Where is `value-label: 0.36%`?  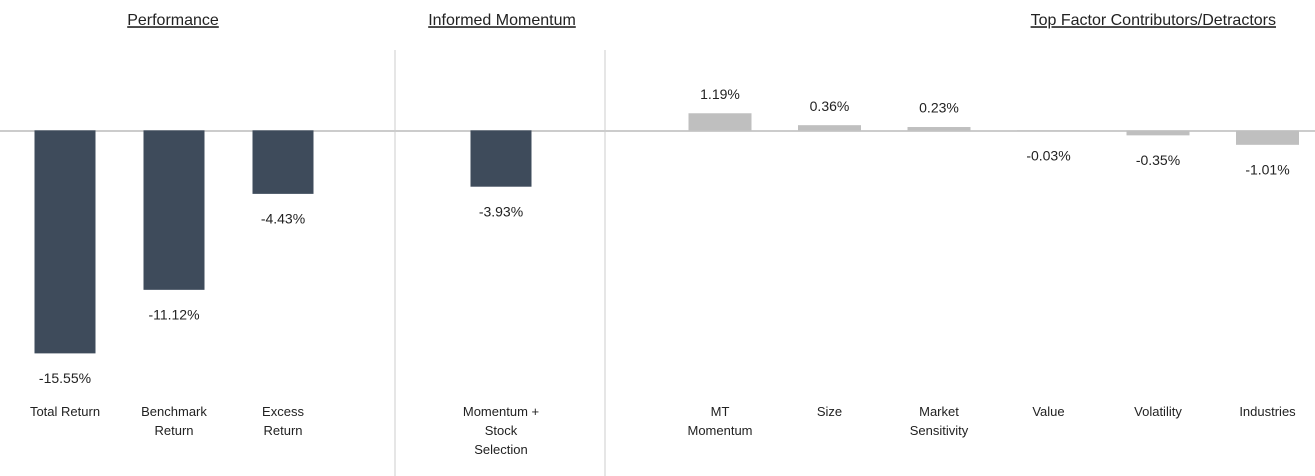 value-label: 0.36% is located at coordinates (830, 106).